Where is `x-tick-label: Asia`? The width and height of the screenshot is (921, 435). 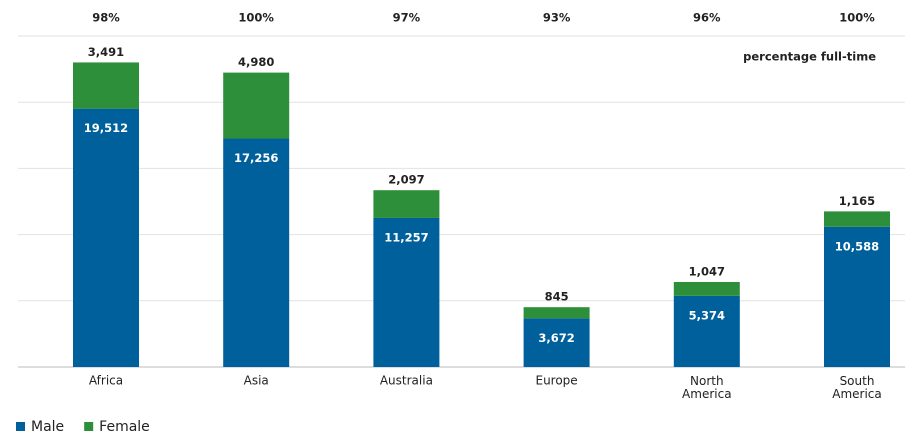 x-tick-label: Asia is located at coordinates (256, 381).